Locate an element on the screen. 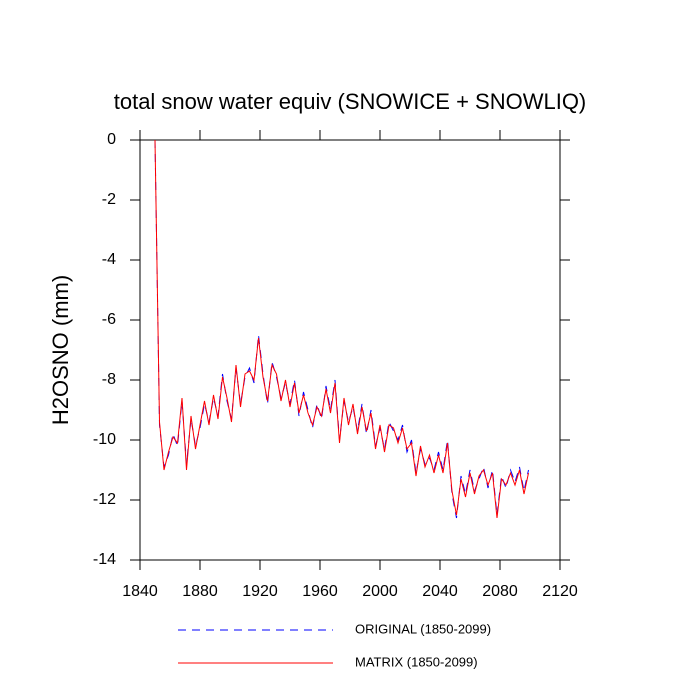 The width and height of the screenshot is (700, 700). x-tick-label: 2080 is located at coordinates (500, 591).